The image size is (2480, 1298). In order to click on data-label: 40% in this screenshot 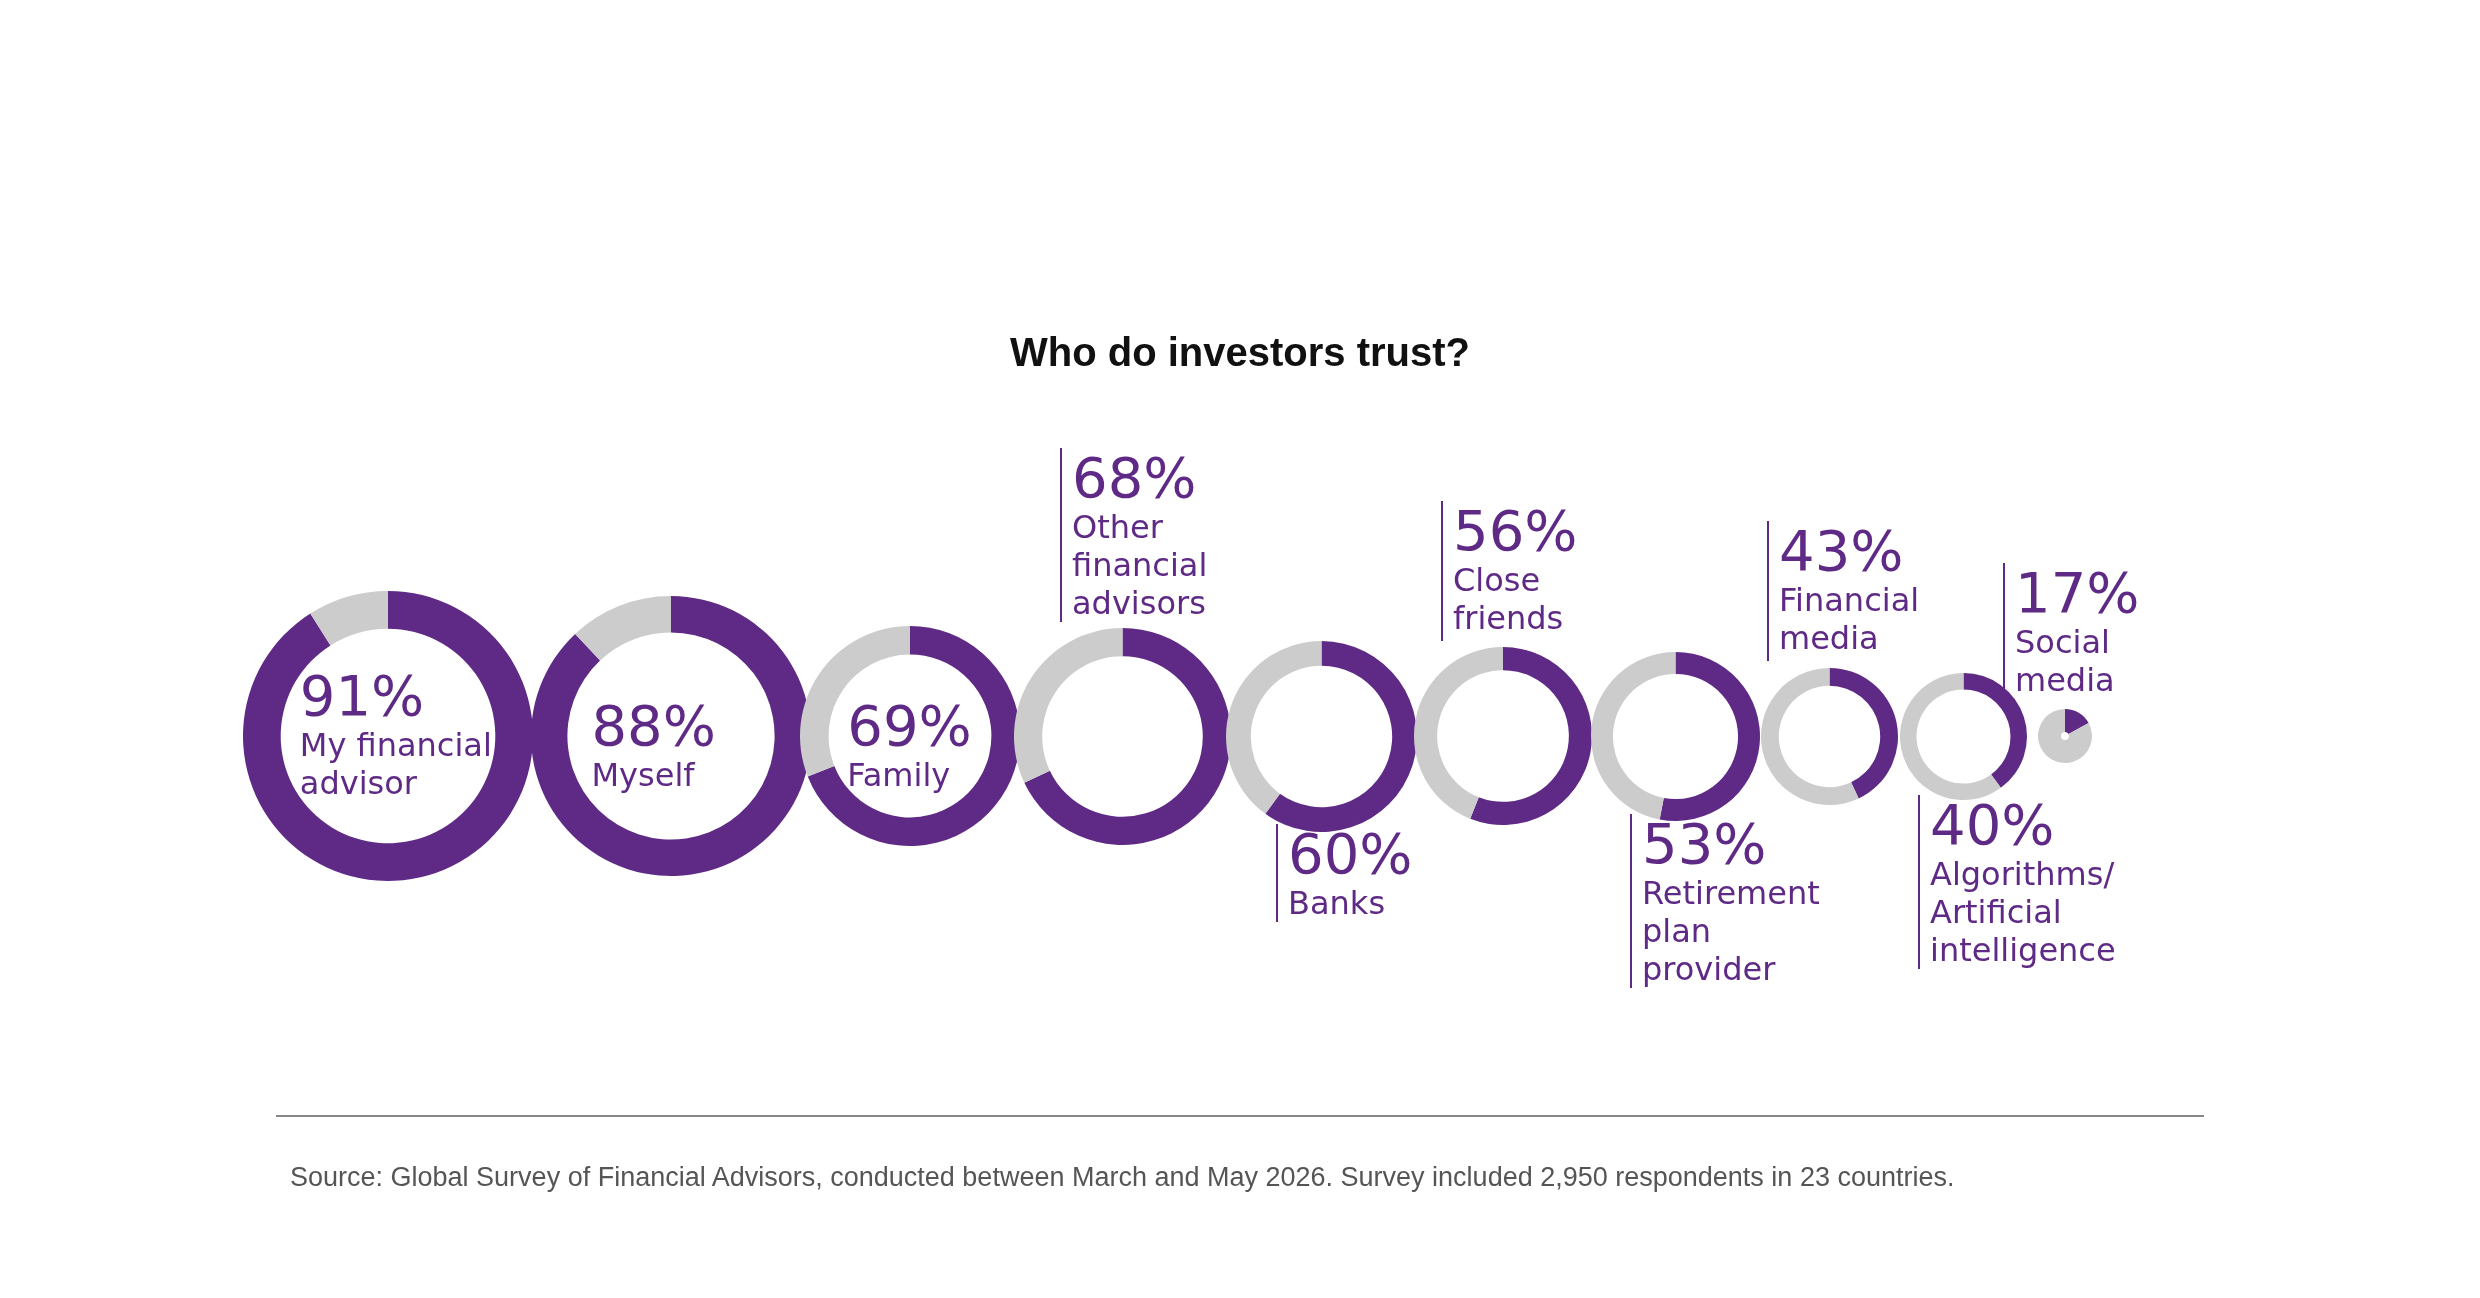, I will do `click(1993, 824)`.